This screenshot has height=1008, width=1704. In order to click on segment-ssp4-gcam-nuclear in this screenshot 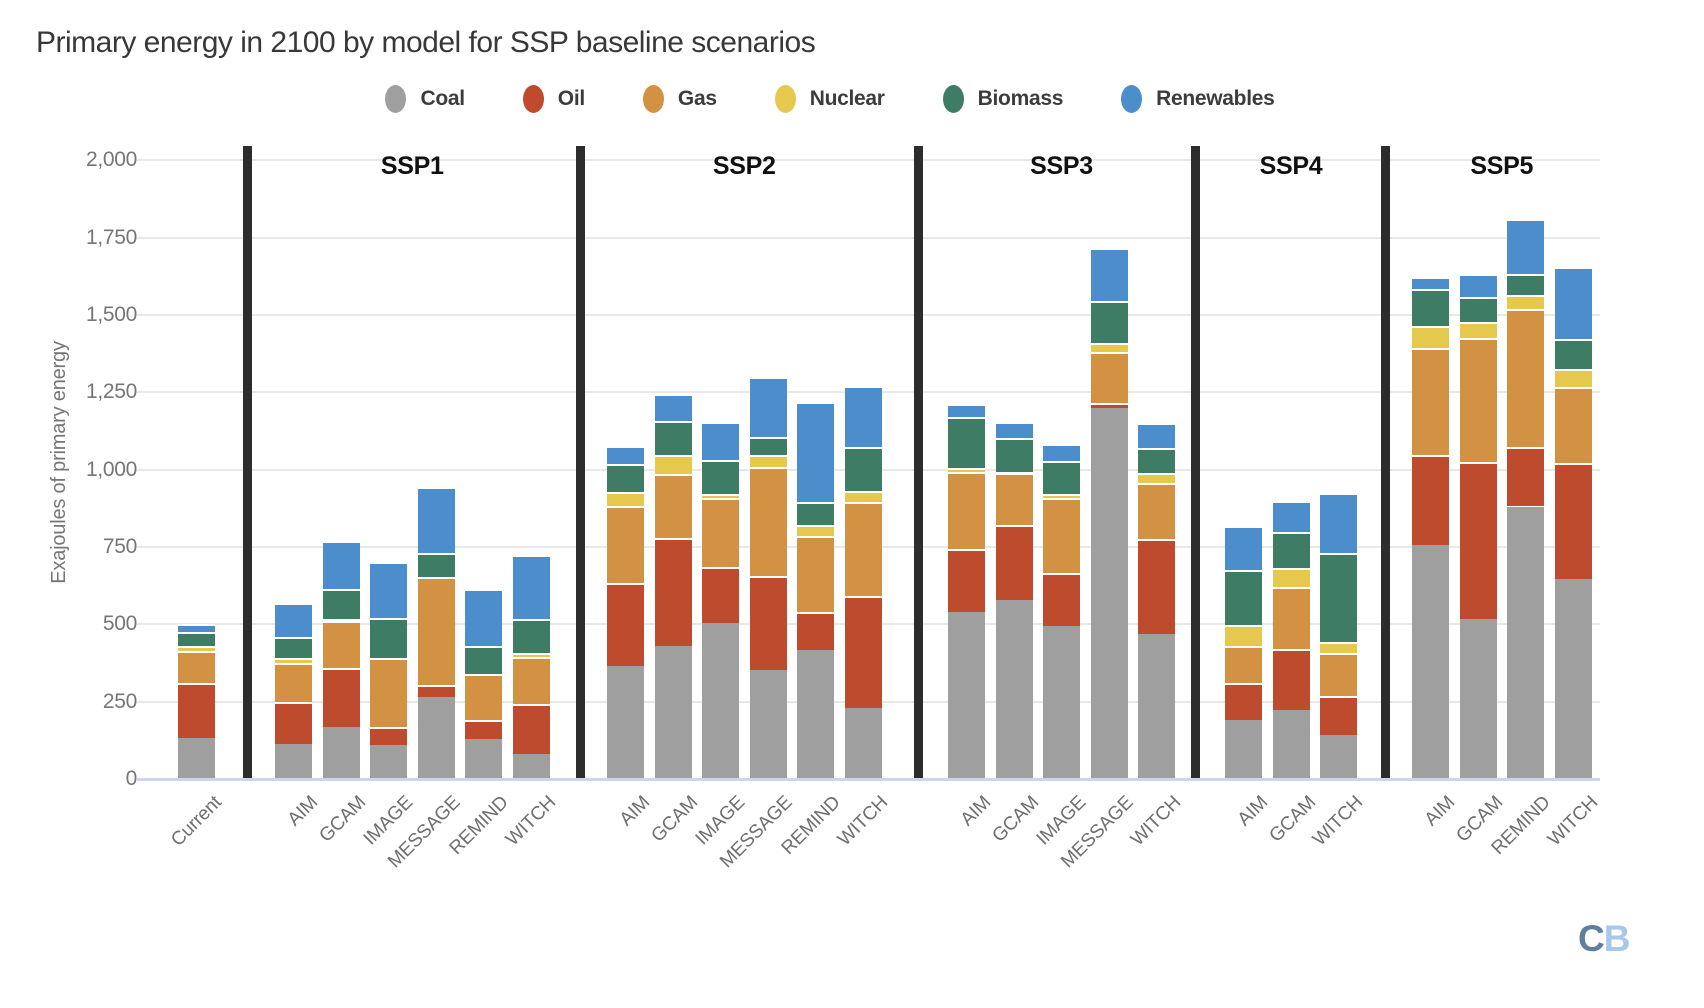, I will do `click(1291, 577)`.